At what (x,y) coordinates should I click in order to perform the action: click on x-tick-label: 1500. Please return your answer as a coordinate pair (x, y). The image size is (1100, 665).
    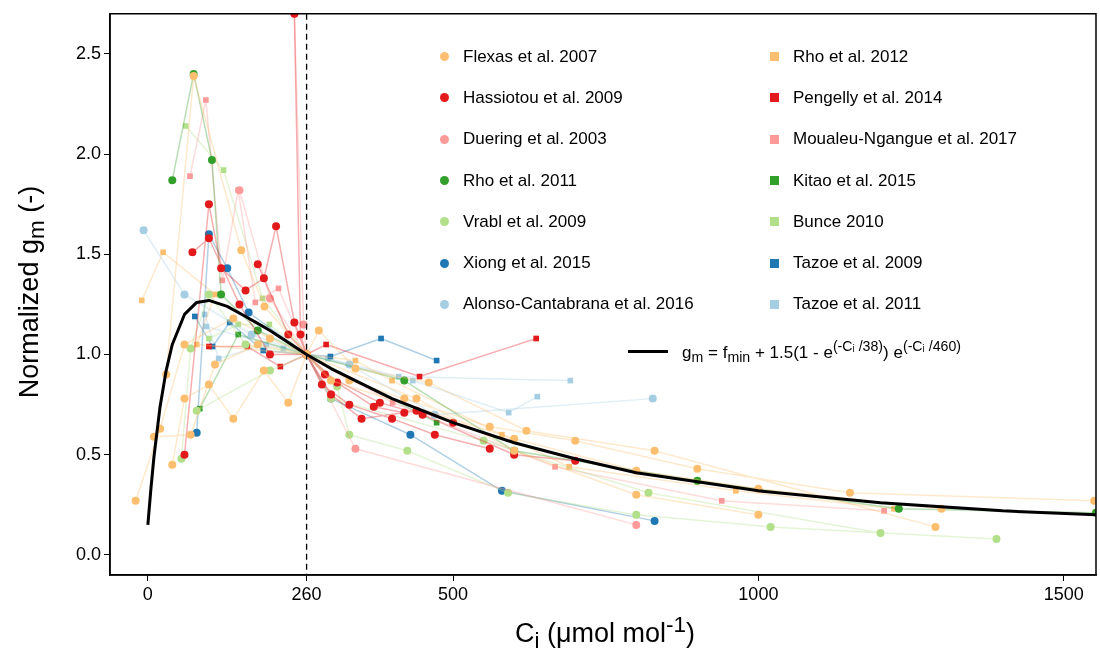
    Looking at the image, I should click on (1063, 593).